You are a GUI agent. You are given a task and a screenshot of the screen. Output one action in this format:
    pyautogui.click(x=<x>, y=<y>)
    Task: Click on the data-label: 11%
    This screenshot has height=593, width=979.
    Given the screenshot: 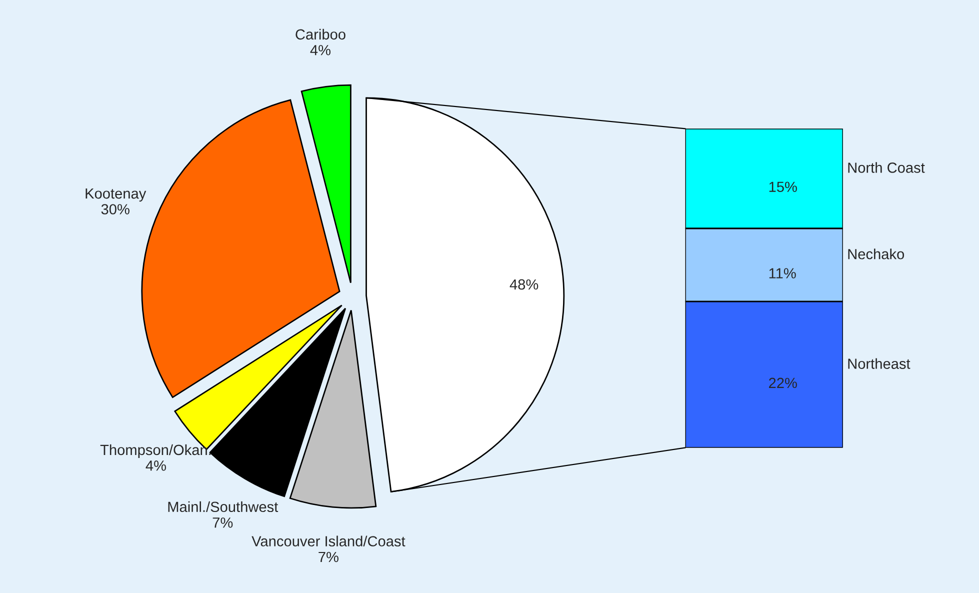 What is the action you would take?
    pyautogui.click(x=782, y=273)
    